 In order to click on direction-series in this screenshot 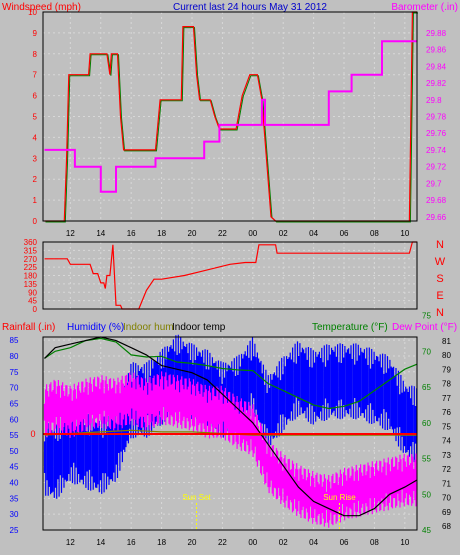, I will do `click(230, 275)`.